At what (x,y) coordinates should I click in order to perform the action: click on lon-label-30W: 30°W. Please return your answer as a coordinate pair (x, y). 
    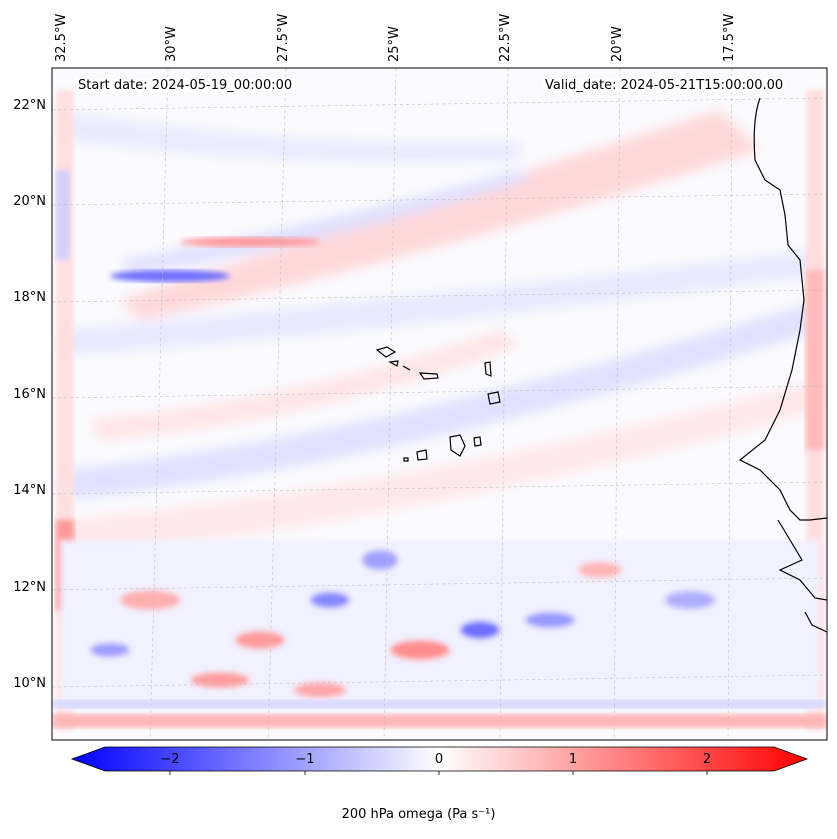
    Looking at the image, I should click on (171, 44).